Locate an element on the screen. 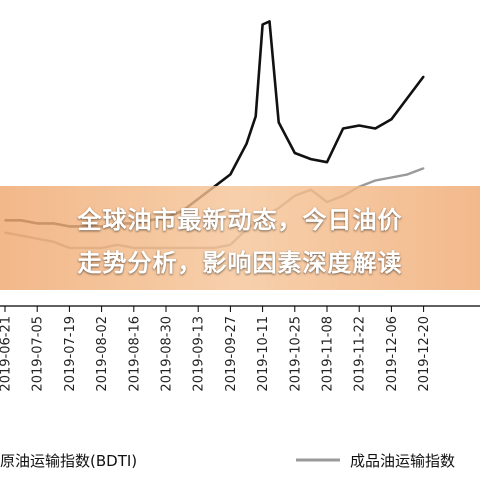  x-tick-label: 2019-12-20 is located at coordinates (424, 354).